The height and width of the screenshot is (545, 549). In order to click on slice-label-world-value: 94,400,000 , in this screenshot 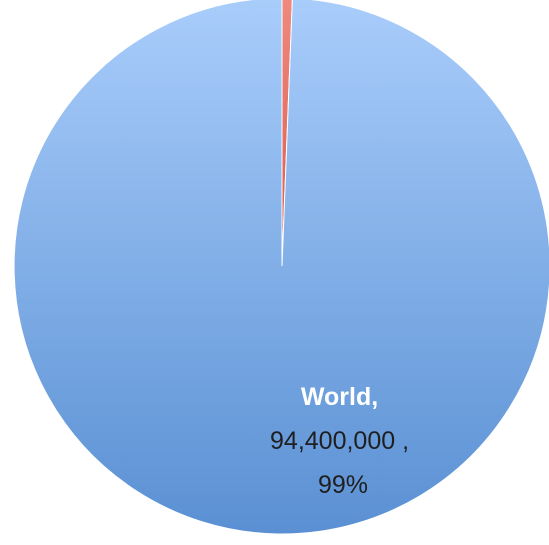, I will do `click(339, 441)`.